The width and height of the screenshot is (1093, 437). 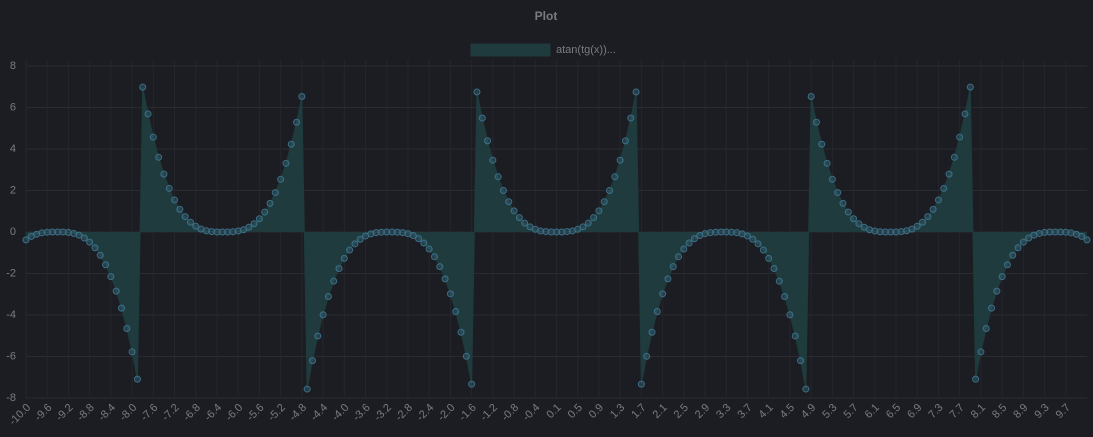 I want to click on x-tick-label: 2.5, so click(x=681, y=411).